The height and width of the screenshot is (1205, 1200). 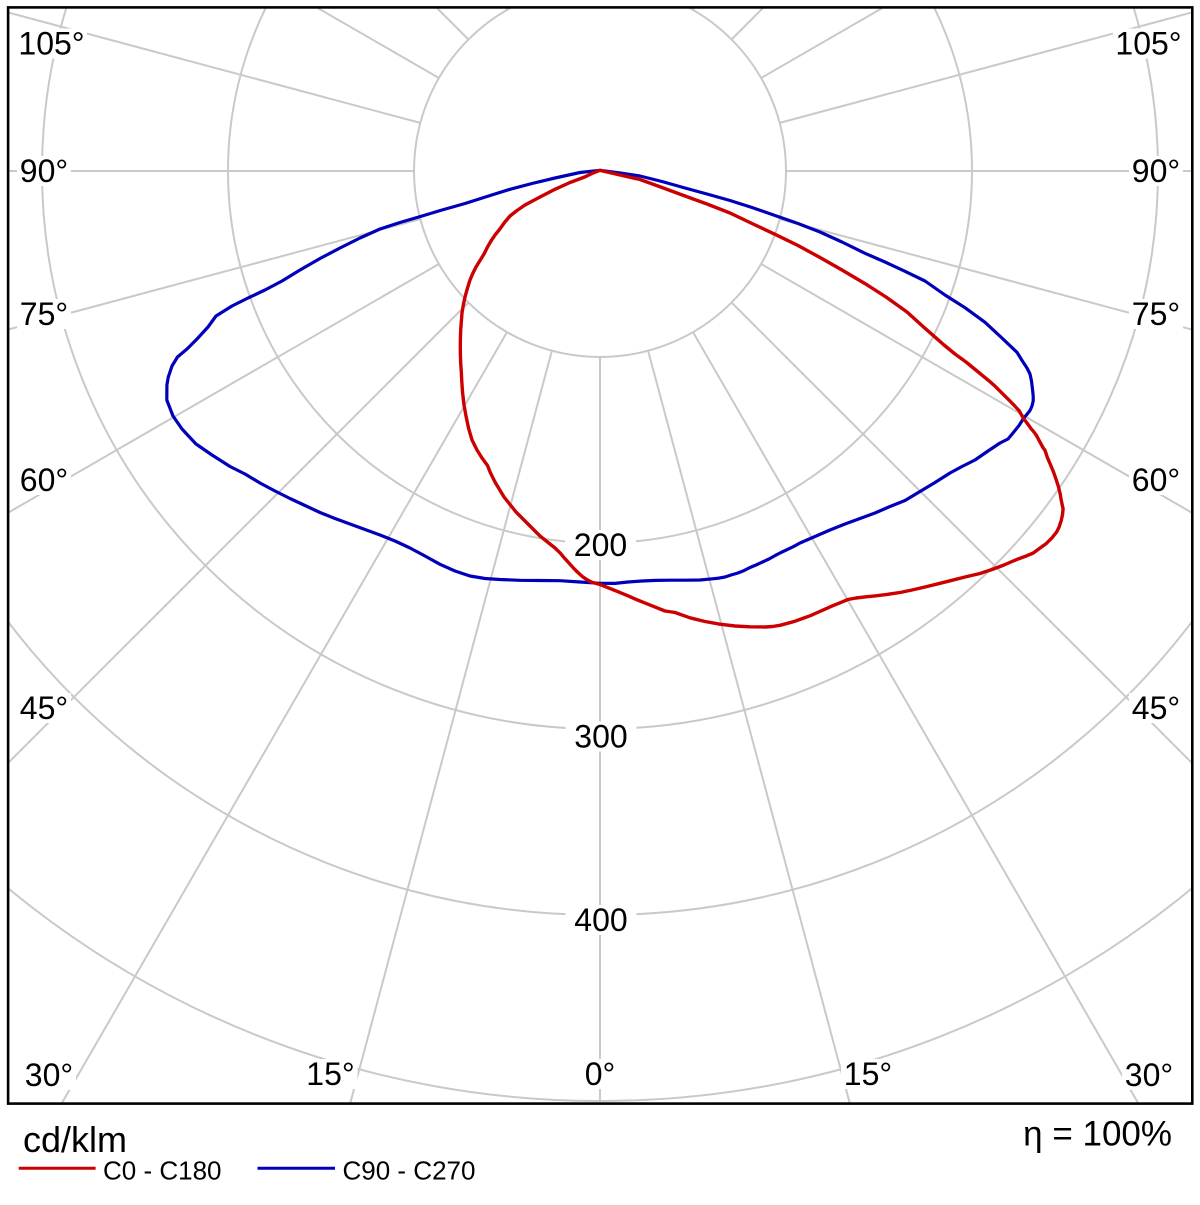 I want to click on svg-text: 200, so click(x=600, y=545).